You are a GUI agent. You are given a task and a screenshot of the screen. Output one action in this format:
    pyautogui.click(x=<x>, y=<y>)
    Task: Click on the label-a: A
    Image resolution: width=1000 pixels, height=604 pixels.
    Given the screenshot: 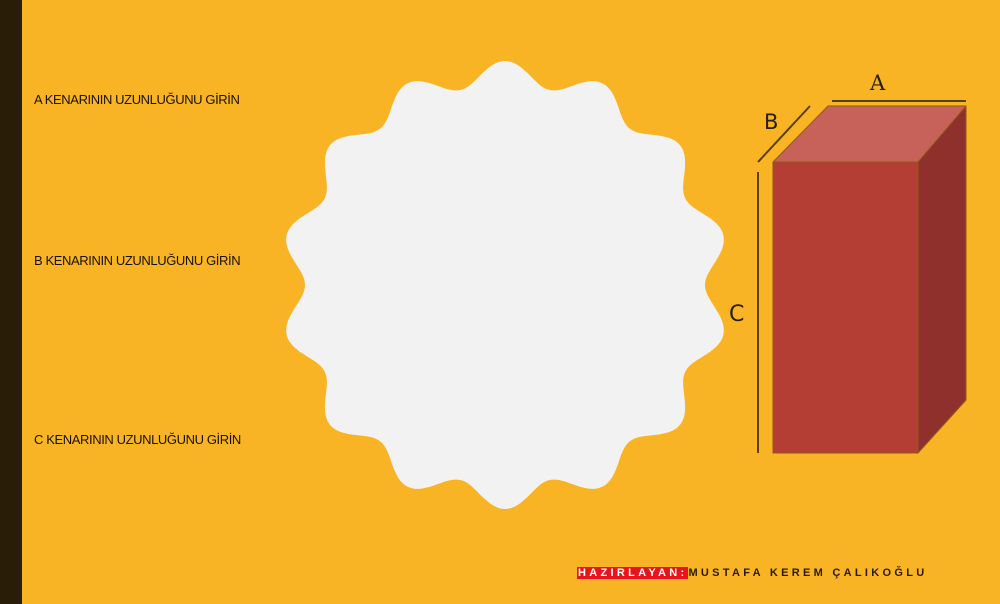 What is the action you would take?
    pyautogui.click(x=877, y=83)
    